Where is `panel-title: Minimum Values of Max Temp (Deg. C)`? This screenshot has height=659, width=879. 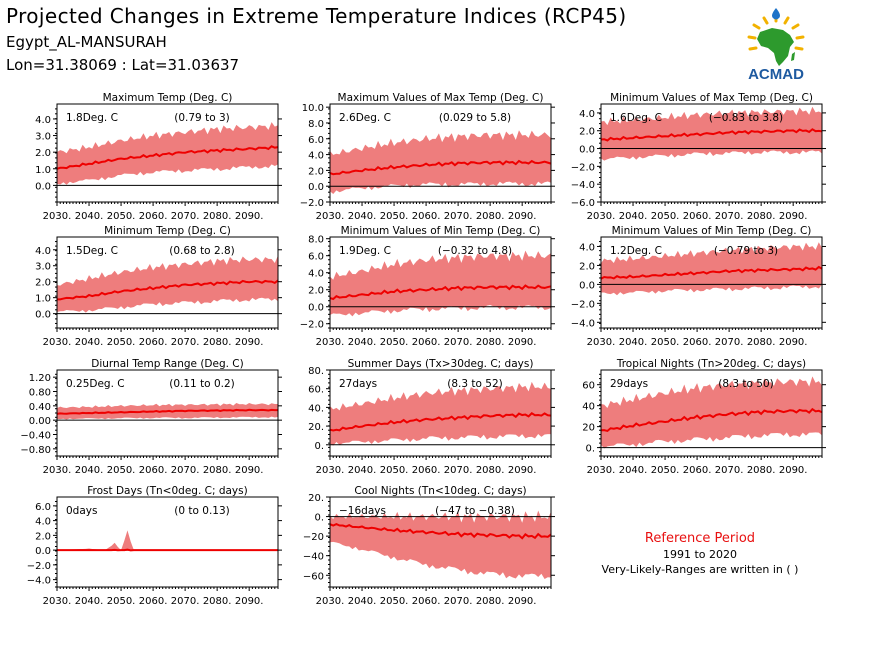 panel-title: Minimum Values of Max Temp (Deg. C) is located at coordinates (711, 98).